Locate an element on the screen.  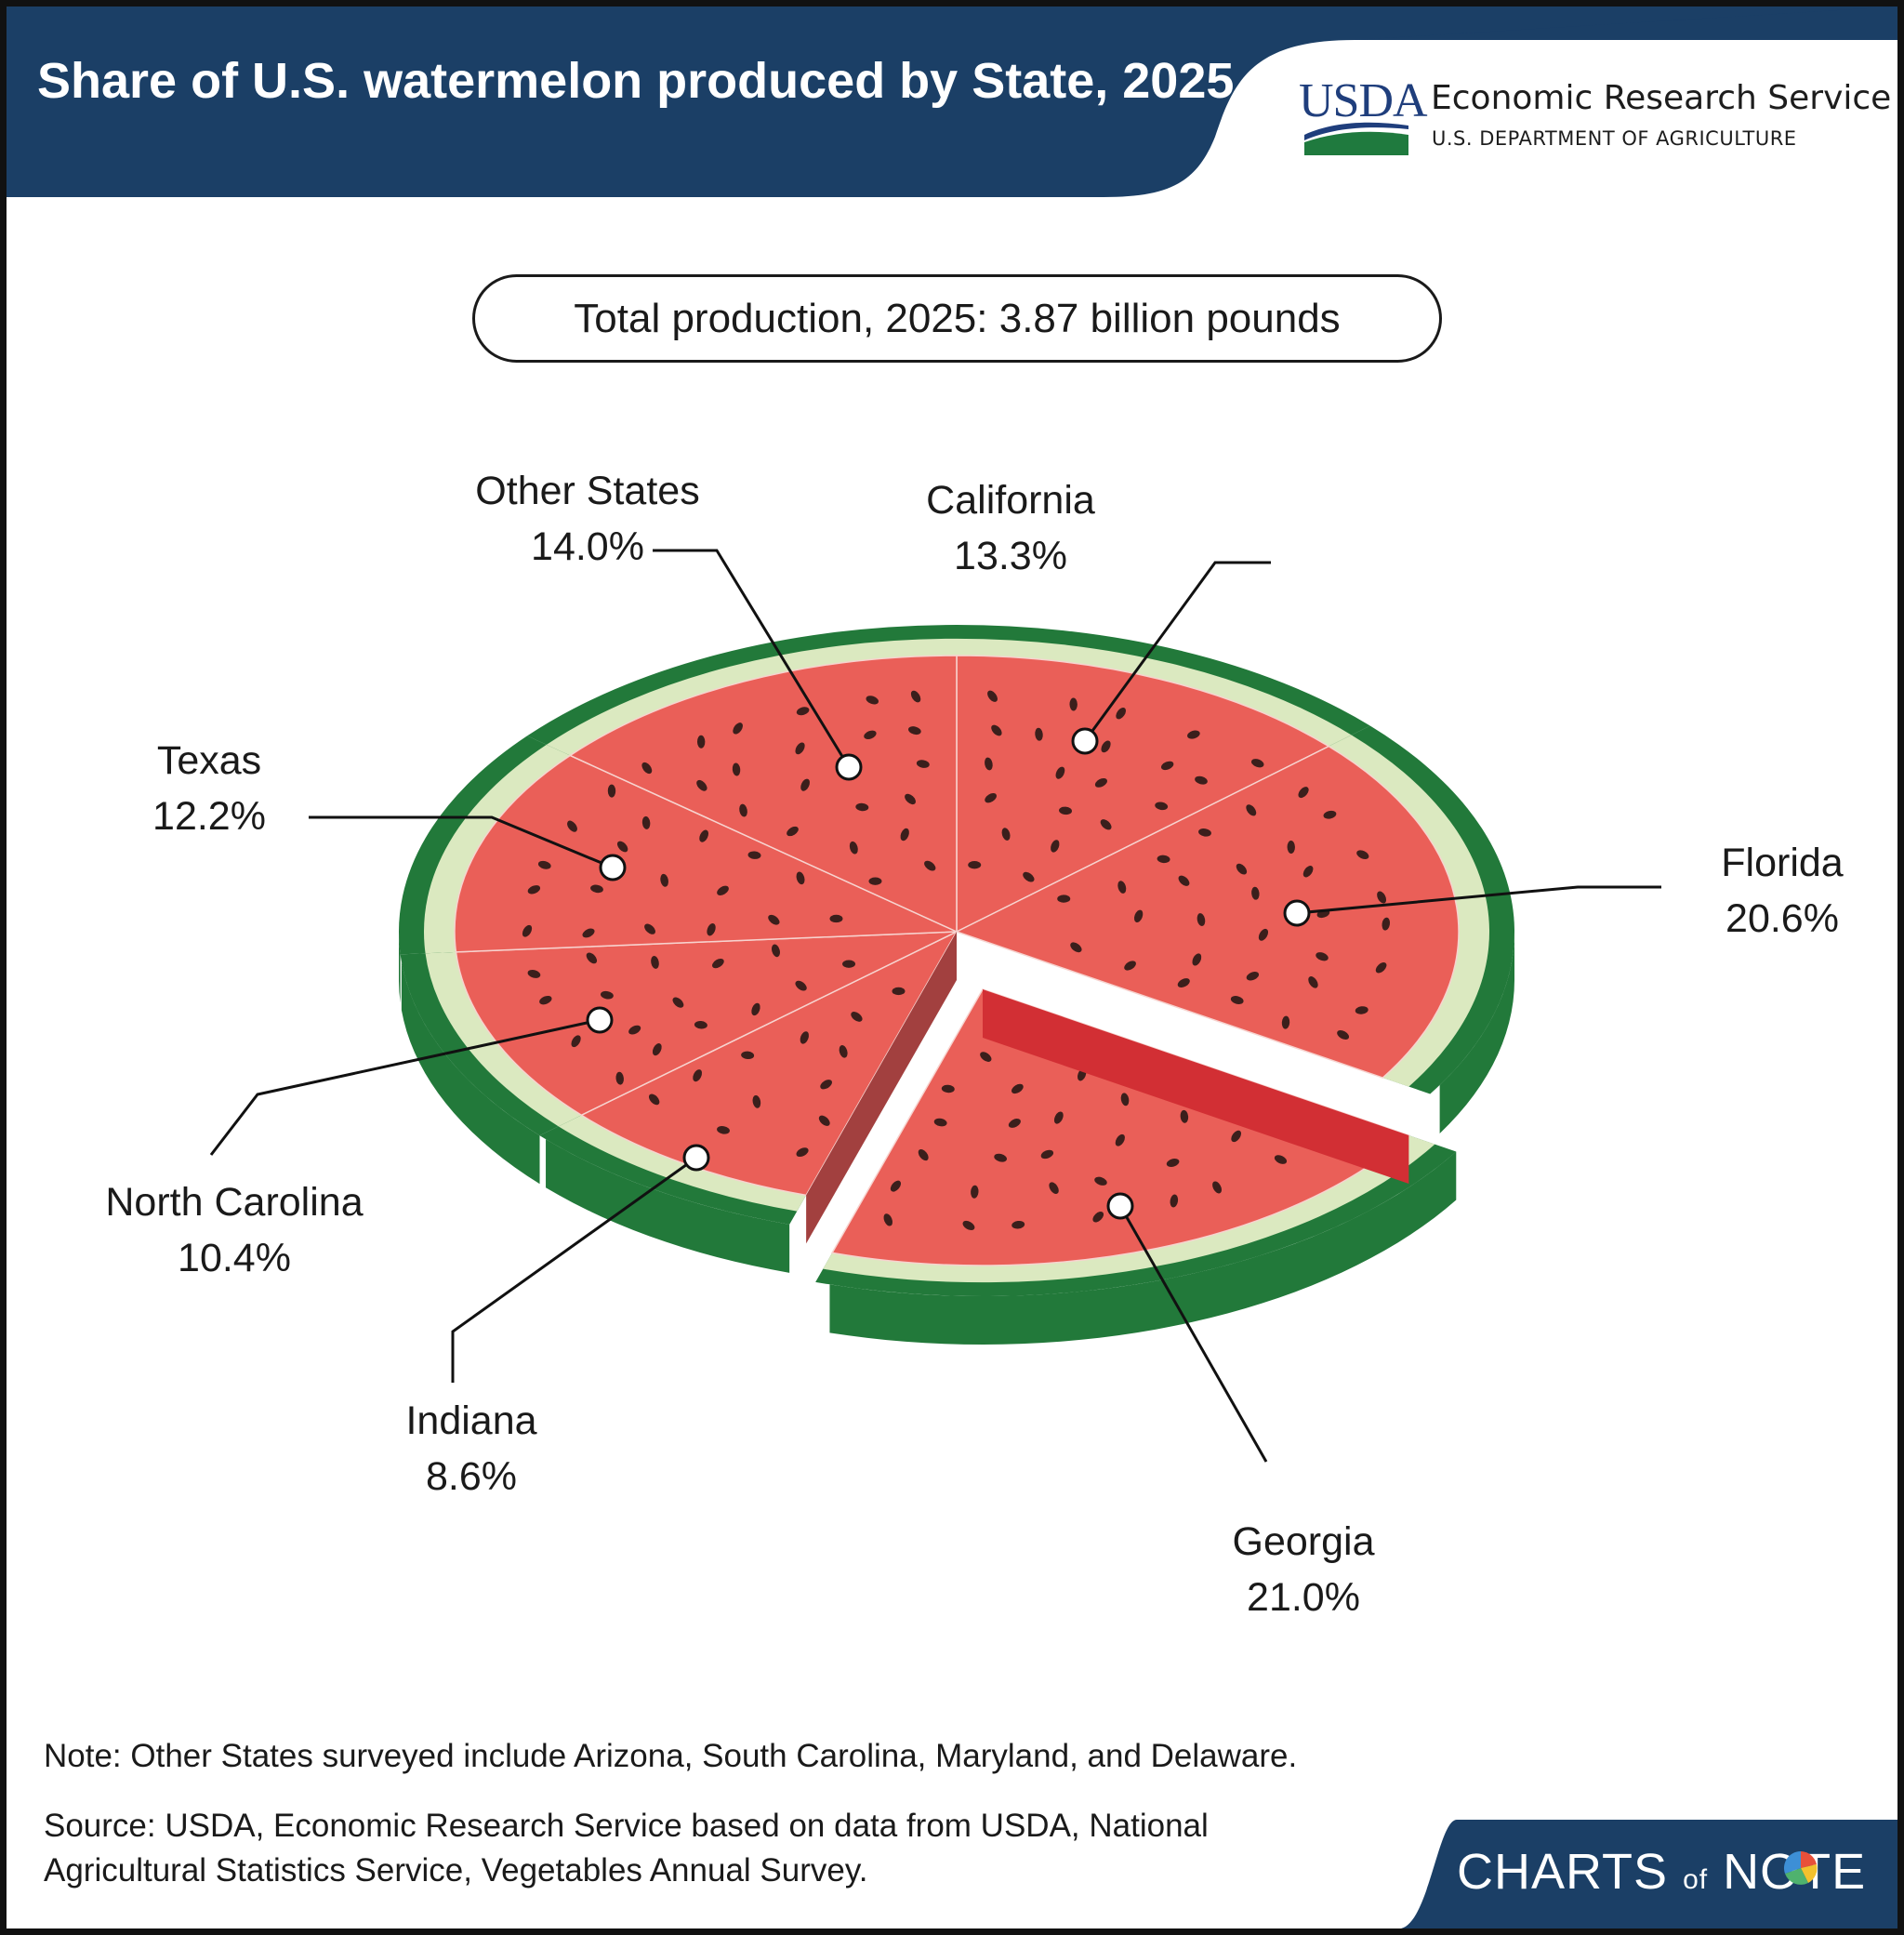
slice-florida is located at coordinates (1234, 929).